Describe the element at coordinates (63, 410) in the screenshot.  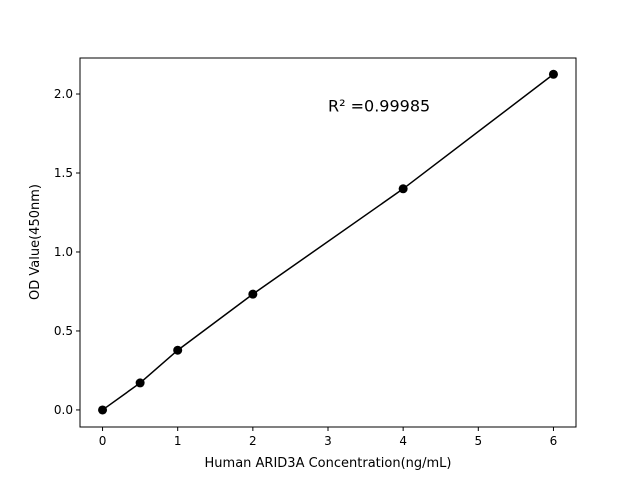
I see `y-tick-label: 0.0` at that location.